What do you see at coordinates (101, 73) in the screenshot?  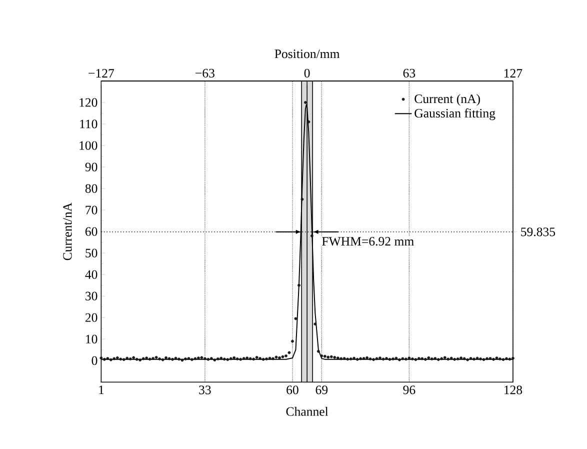 I see `x2-tick-label: −127` at bounding box center [101, 73].